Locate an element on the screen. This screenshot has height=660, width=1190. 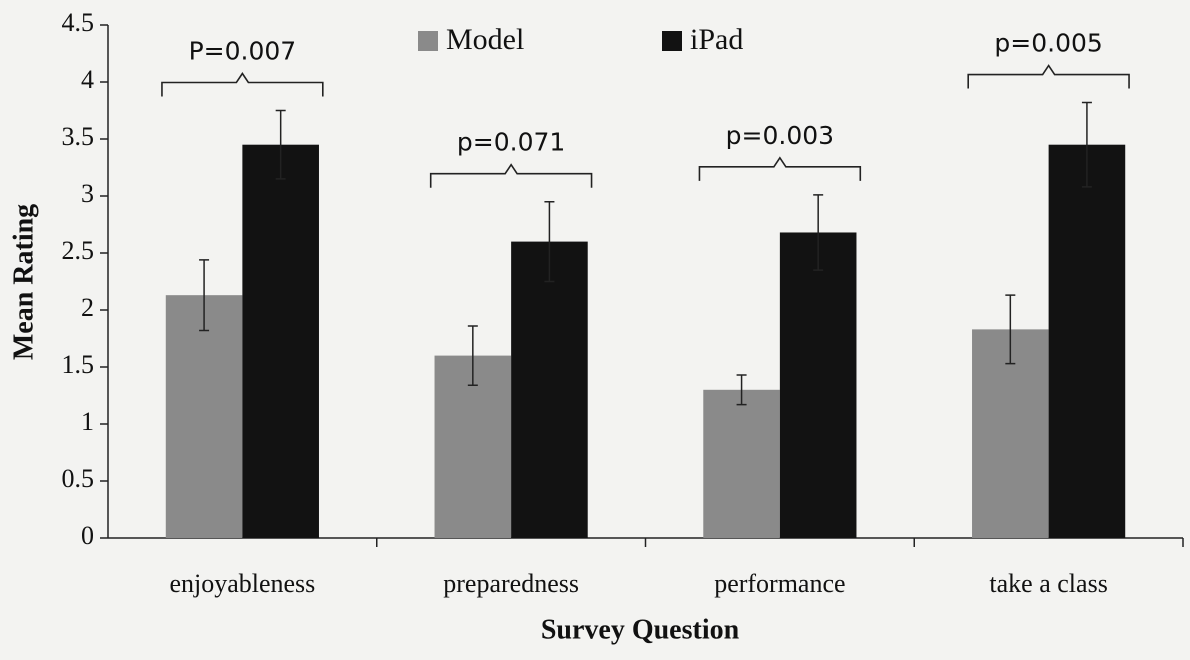
y-tick-label: 4.5 is located at coordinates (78, 22).